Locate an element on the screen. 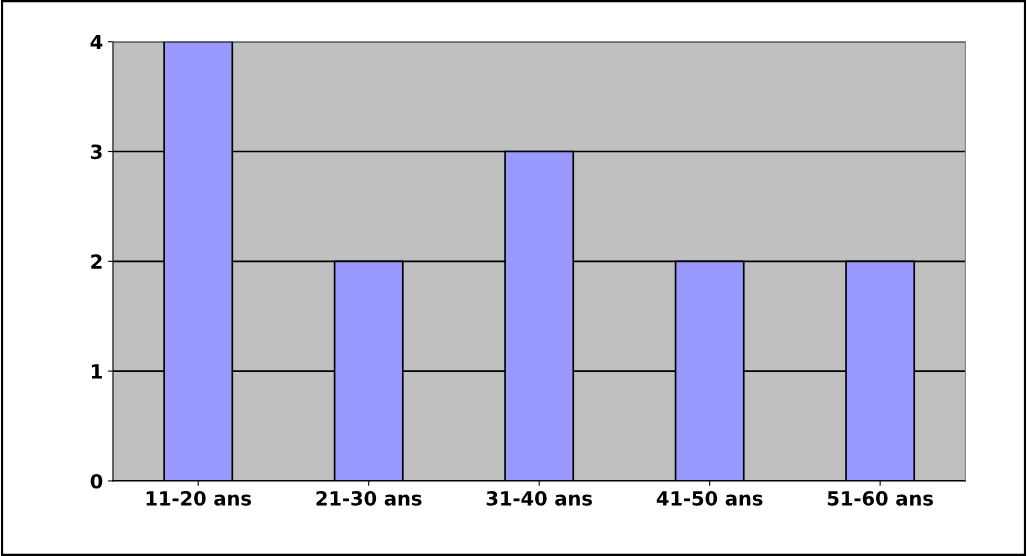 This screenshot has width=1027, height=556. y-tick-label: 4 is located at coordinates (96, 42).